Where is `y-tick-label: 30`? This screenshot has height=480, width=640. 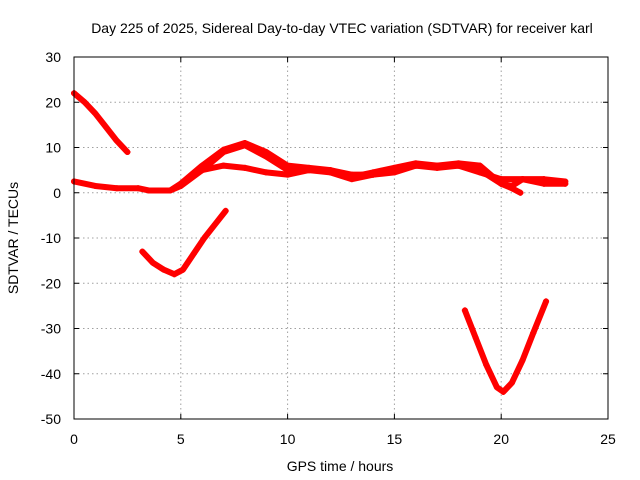 y-tick-label: 30 is located at coordinates (53, 57).